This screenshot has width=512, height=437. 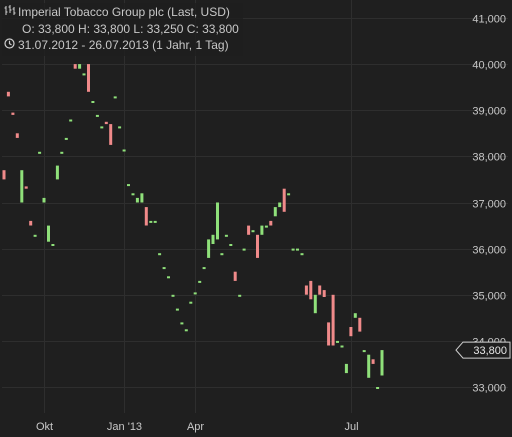 What do you see at coordinates (489, 66) in the screenshot?
I see `y-tick-label: 40,000` at bounding box center [489, 66].